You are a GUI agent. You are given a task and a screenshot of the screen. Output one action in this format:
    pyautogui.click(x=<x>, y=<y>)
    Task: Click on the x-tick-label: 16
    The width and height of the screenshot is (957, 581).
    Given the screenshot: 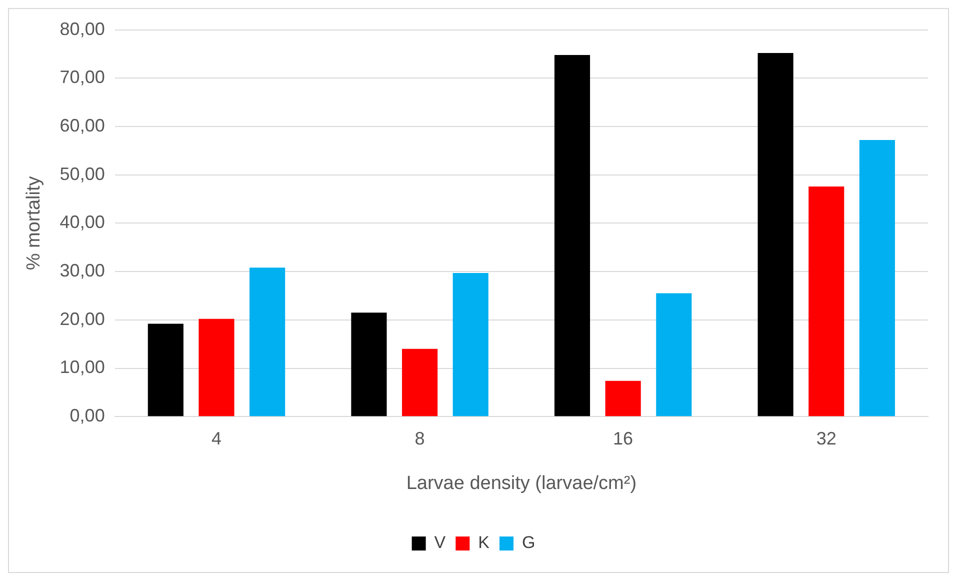 What is the action you would take?
    pyautogui.click(x=623, y=438)
    